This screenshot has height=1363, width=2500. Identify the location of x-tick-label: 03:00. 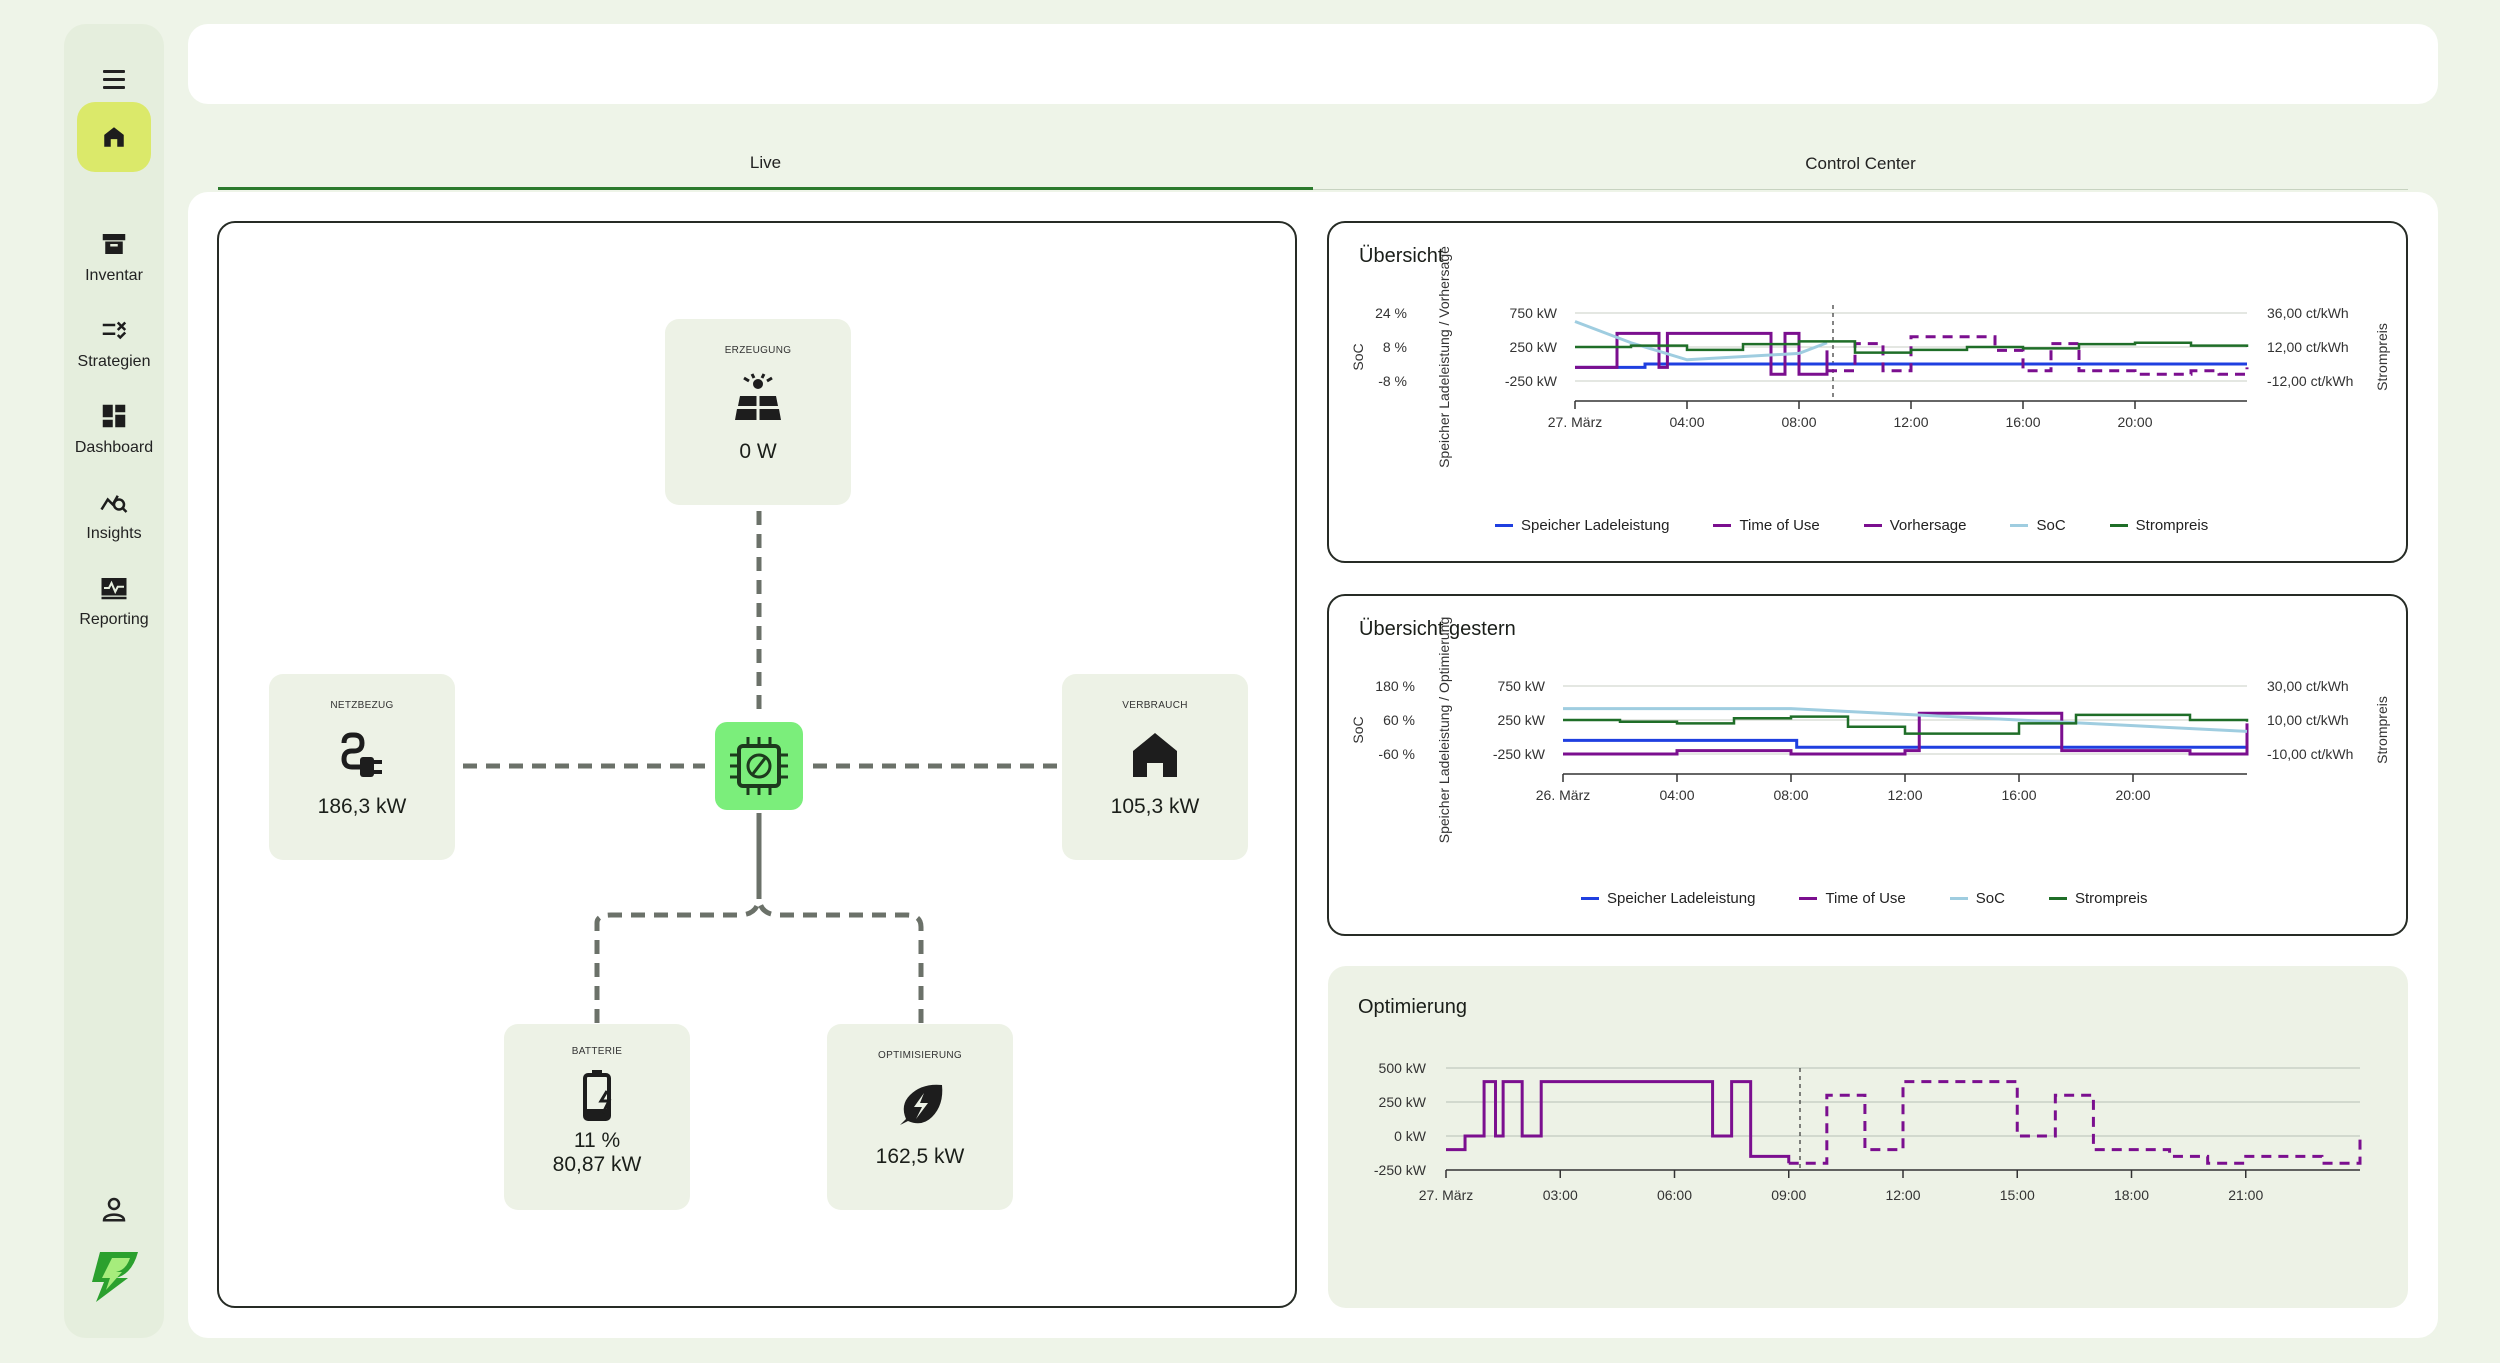
(1560, 1195).